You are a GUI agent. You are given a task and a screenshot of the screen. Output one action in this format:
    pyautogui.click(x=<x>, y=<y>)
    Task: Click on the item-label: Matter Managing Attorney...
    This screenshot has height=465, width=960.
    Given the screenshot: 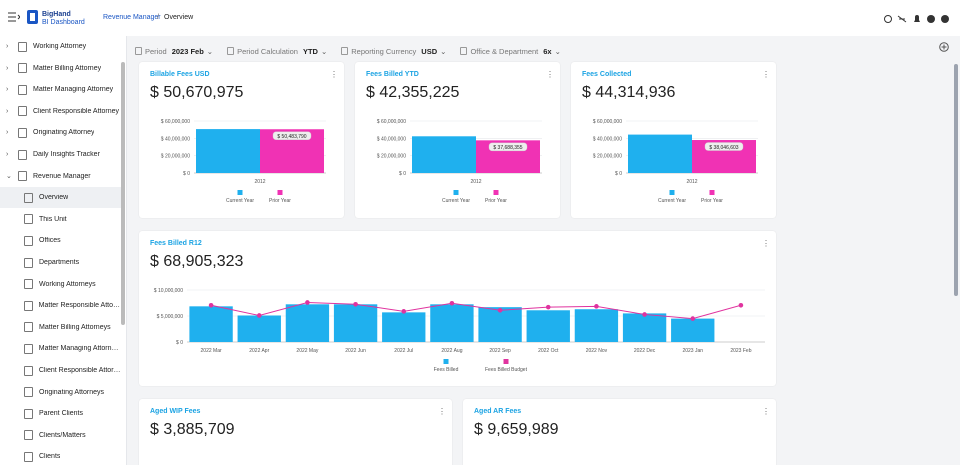 What is the action you would take?
    pyautogui.click(x=79, y=349)
    